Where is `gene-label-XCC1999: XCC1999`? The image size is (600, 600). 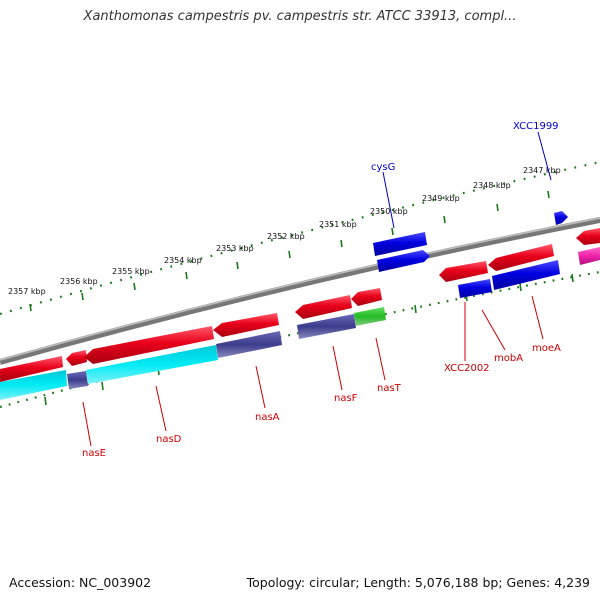 gene-label-XCC1999: XCC1999 is located at coordinates (536, 126).